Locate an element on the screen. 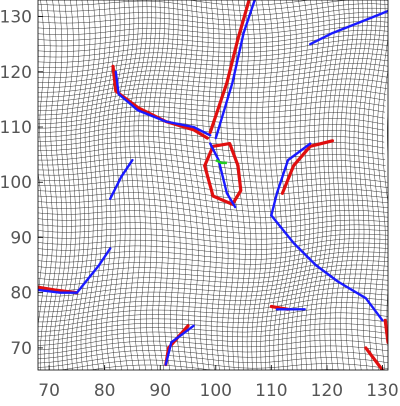 The width and height of the screenshot is (400, 406). y-axis-ticks: 70 80 90 100 110 120 130 is located at coordinates (21, 183).